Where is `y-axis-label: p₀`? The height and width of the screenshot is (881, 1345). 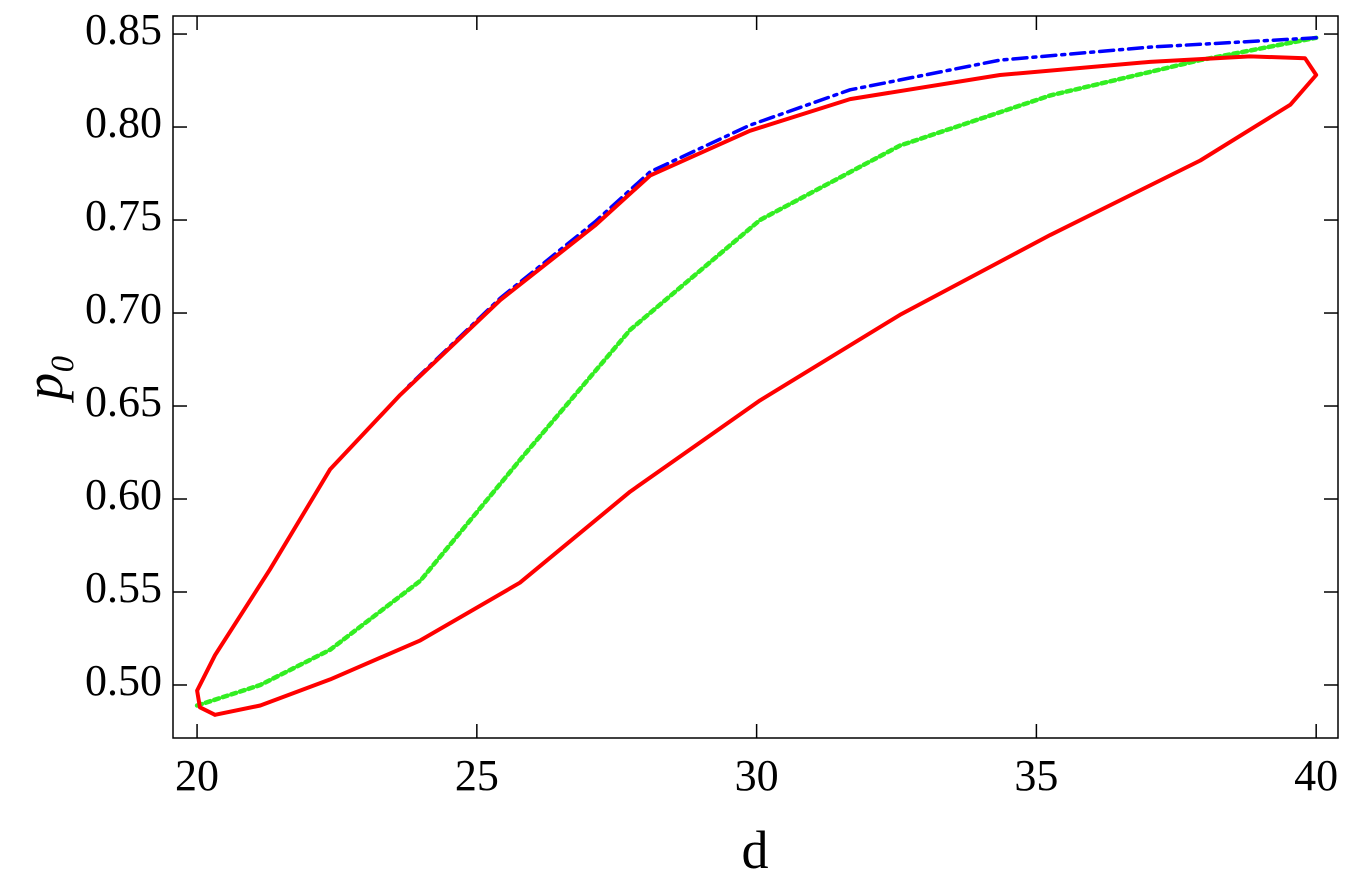 y-axis-label: p₀ is located at coordinates (44, 379).